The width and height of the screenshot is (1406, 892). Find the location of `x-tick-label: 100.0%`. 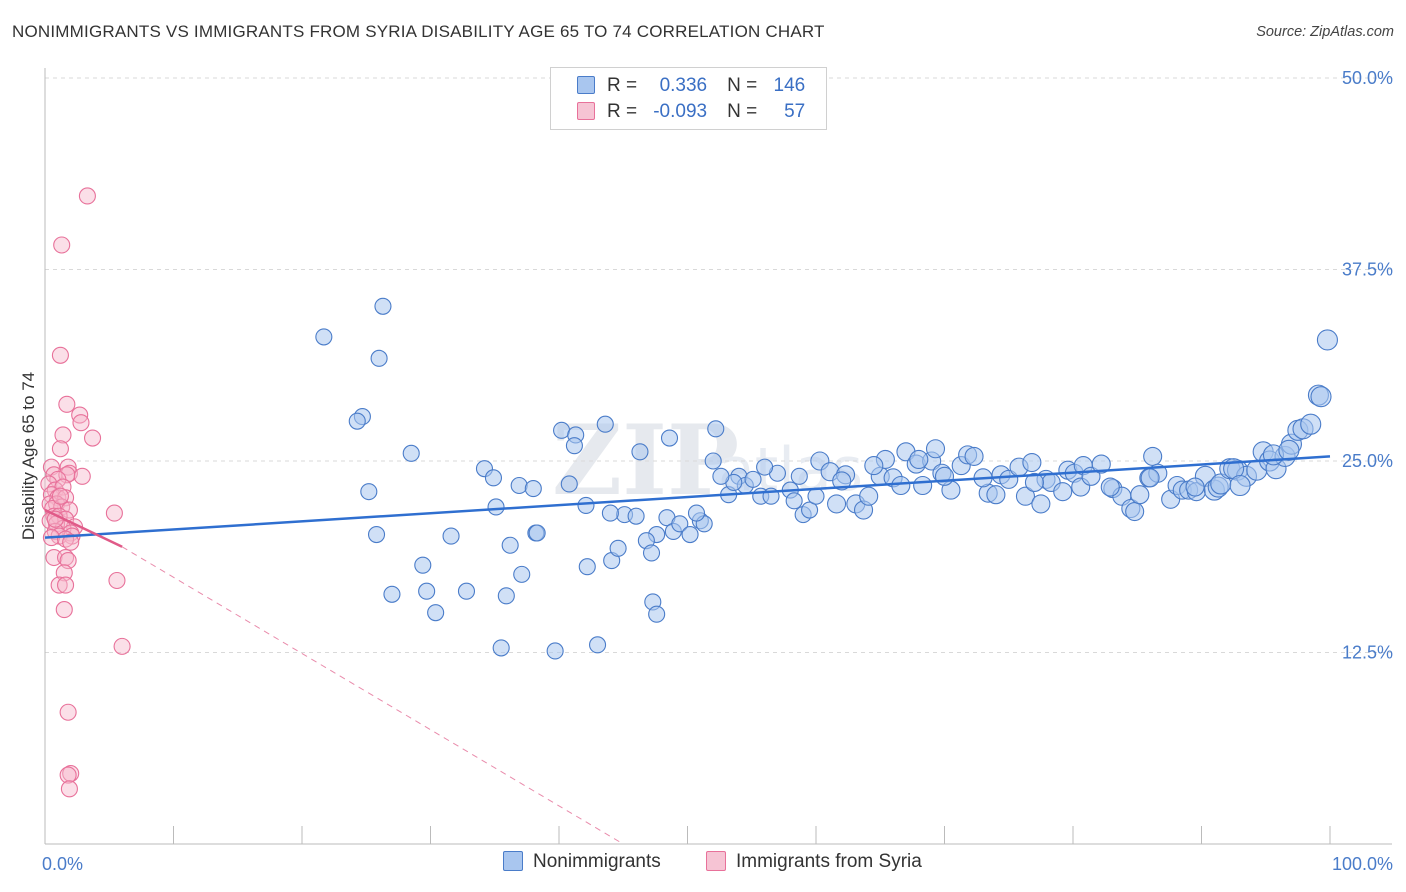

x-tick-label: 100.0% is located at coordinates (1362, 864).